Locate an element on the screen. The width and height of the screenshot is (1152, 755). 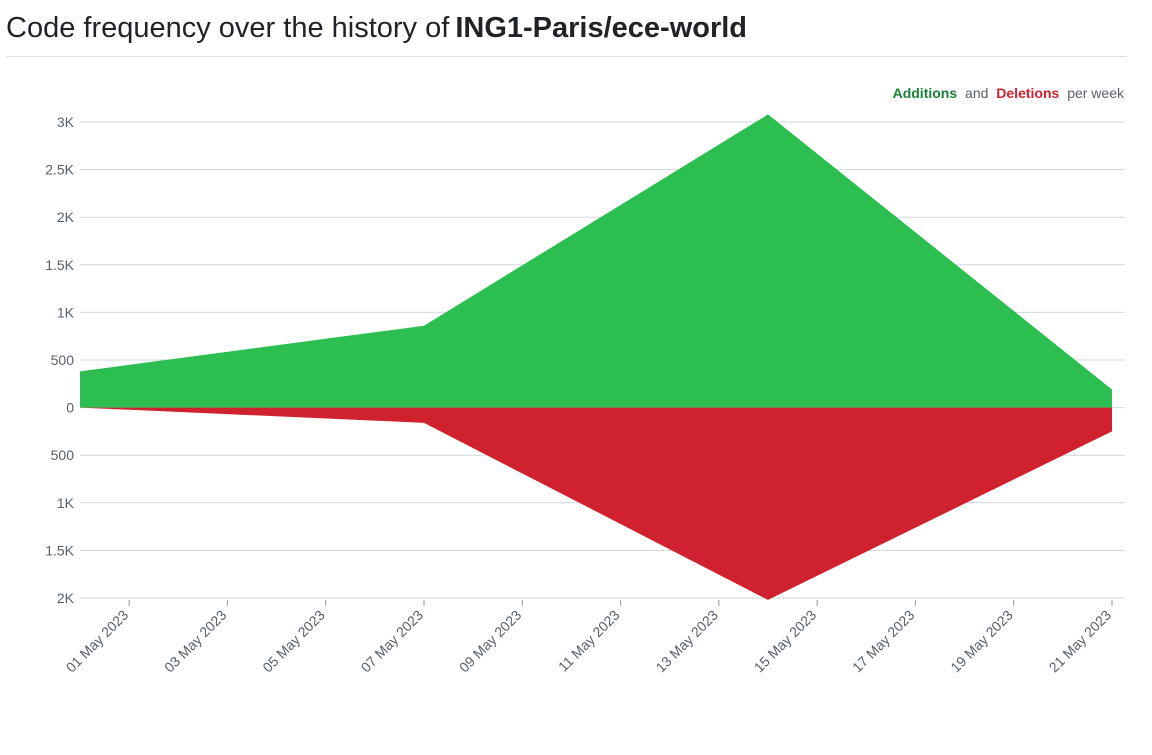
x-tick-label: 09 May 2023 is located at coordinates (490, 641).